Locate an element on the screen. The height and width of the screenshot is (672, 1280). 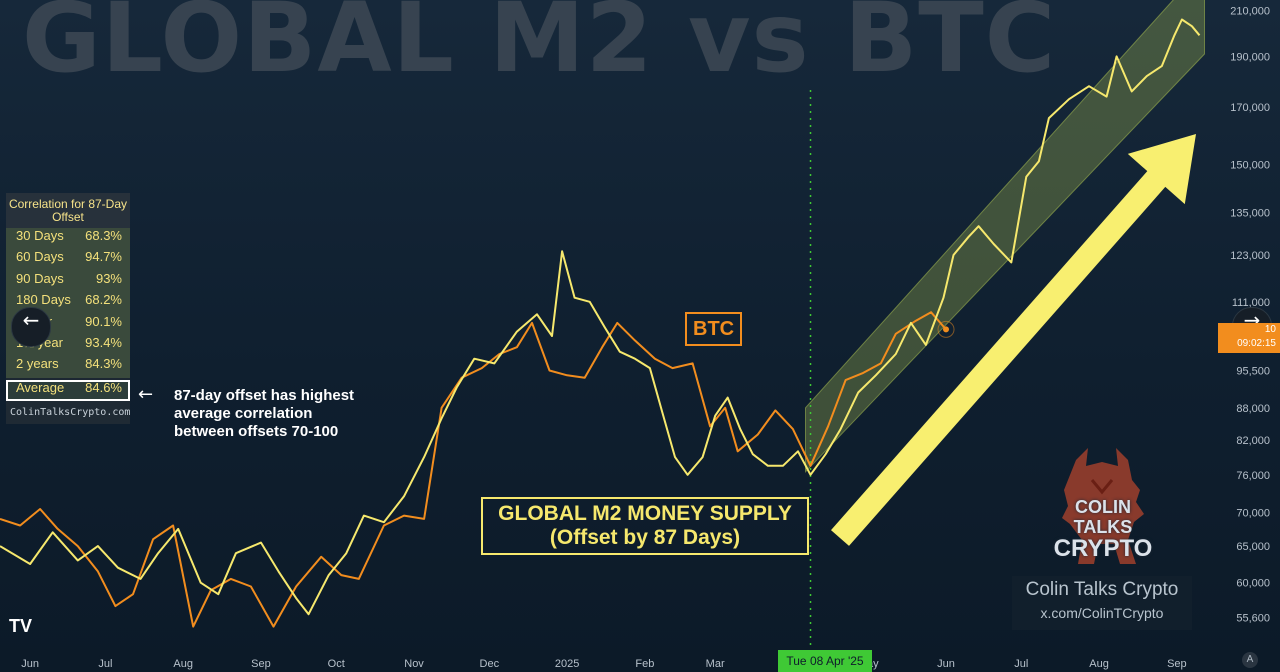
y-tick-label: 111,000 is located at coordinates (1251, 303).